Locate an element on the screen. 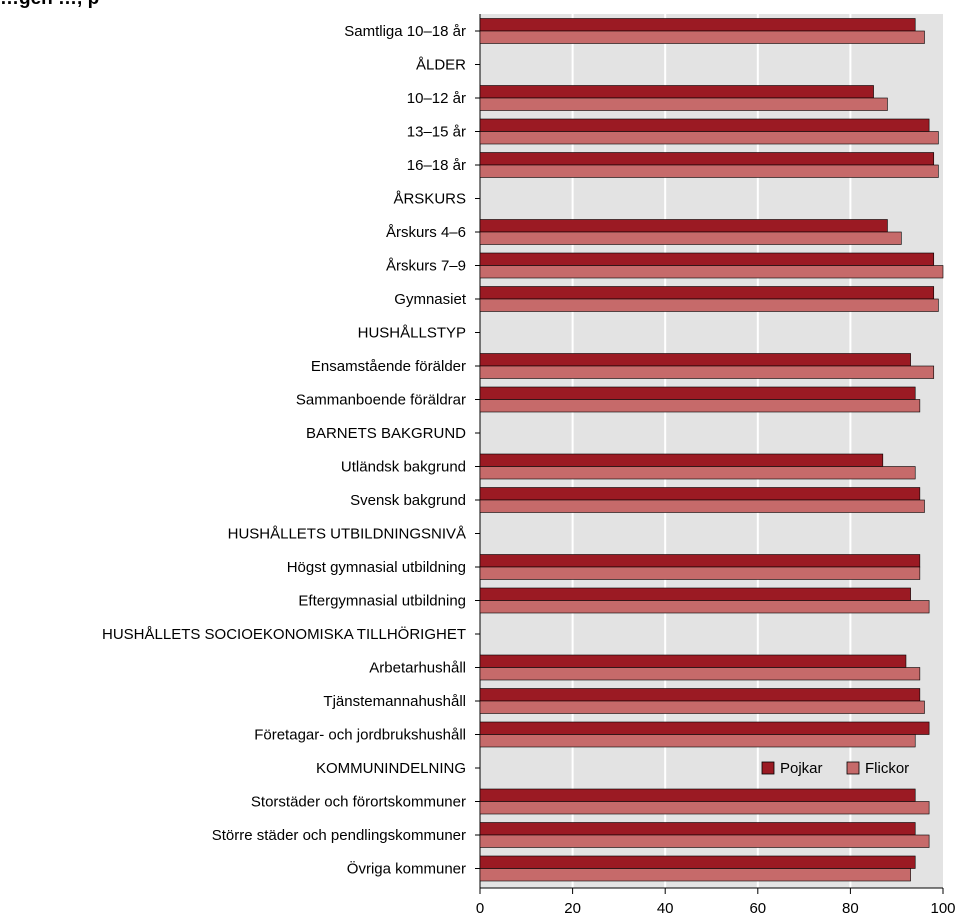 This screenshot has width=961, height=923. category-label: Storstäder och förortskommuner is located at coordinates (358, 802).